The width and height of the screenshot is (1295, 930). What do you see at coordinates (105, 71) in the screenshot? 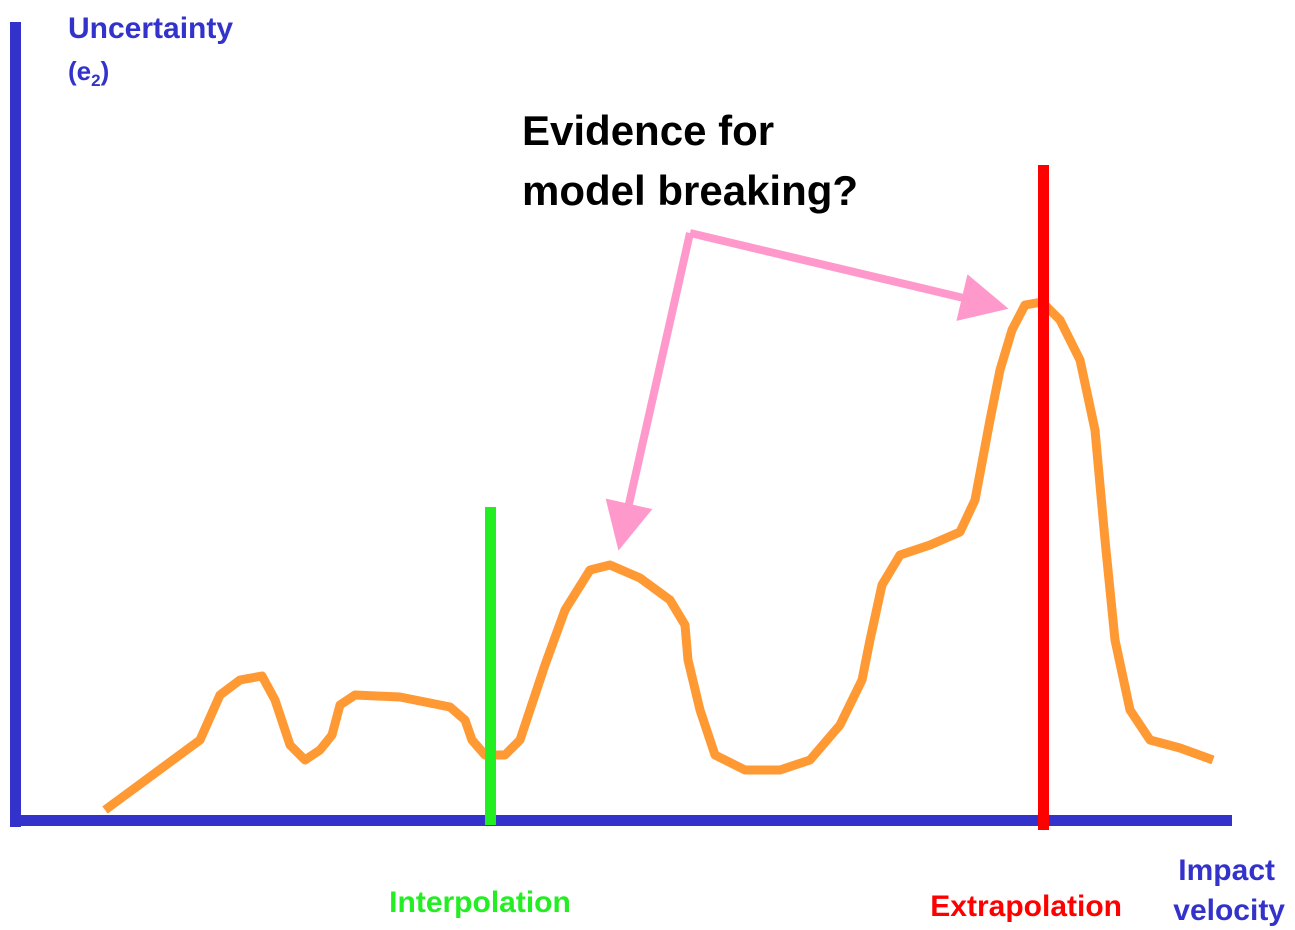
I see `unit-close: )` at bounding box center [105, 71].